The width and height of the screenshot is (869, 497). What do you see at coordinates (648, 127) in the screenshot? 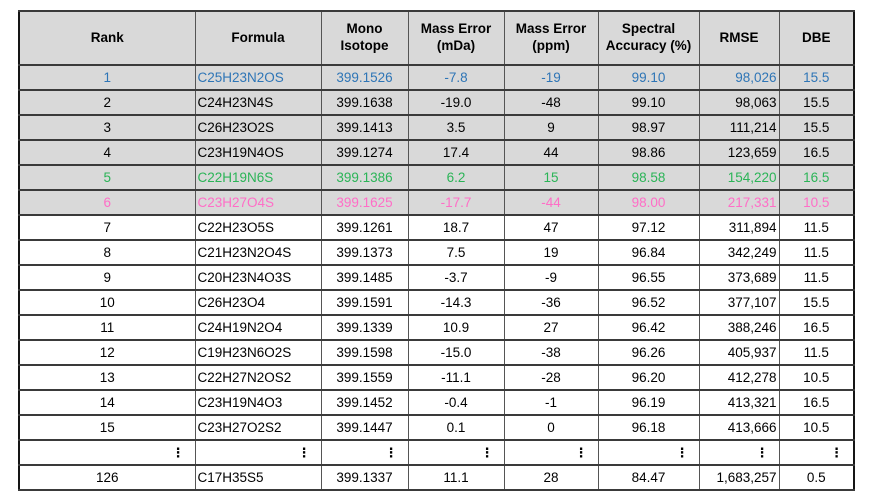
I see `cell-spectral-accuracy: 98.97` at bounding box center [648, 127].